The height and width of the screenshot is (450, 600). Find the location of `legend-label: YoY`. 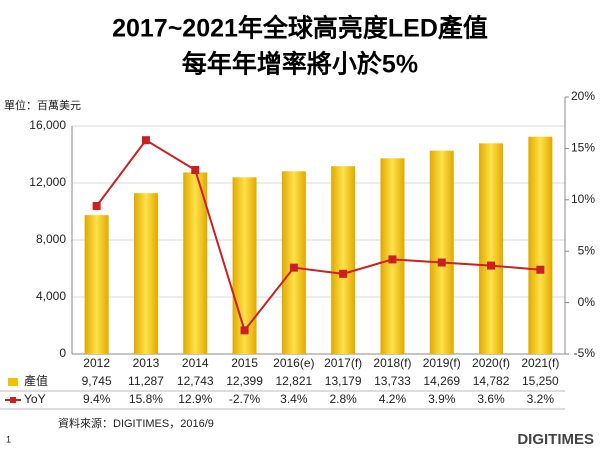

legend-label: YoY is located at coordinates (35, 399).